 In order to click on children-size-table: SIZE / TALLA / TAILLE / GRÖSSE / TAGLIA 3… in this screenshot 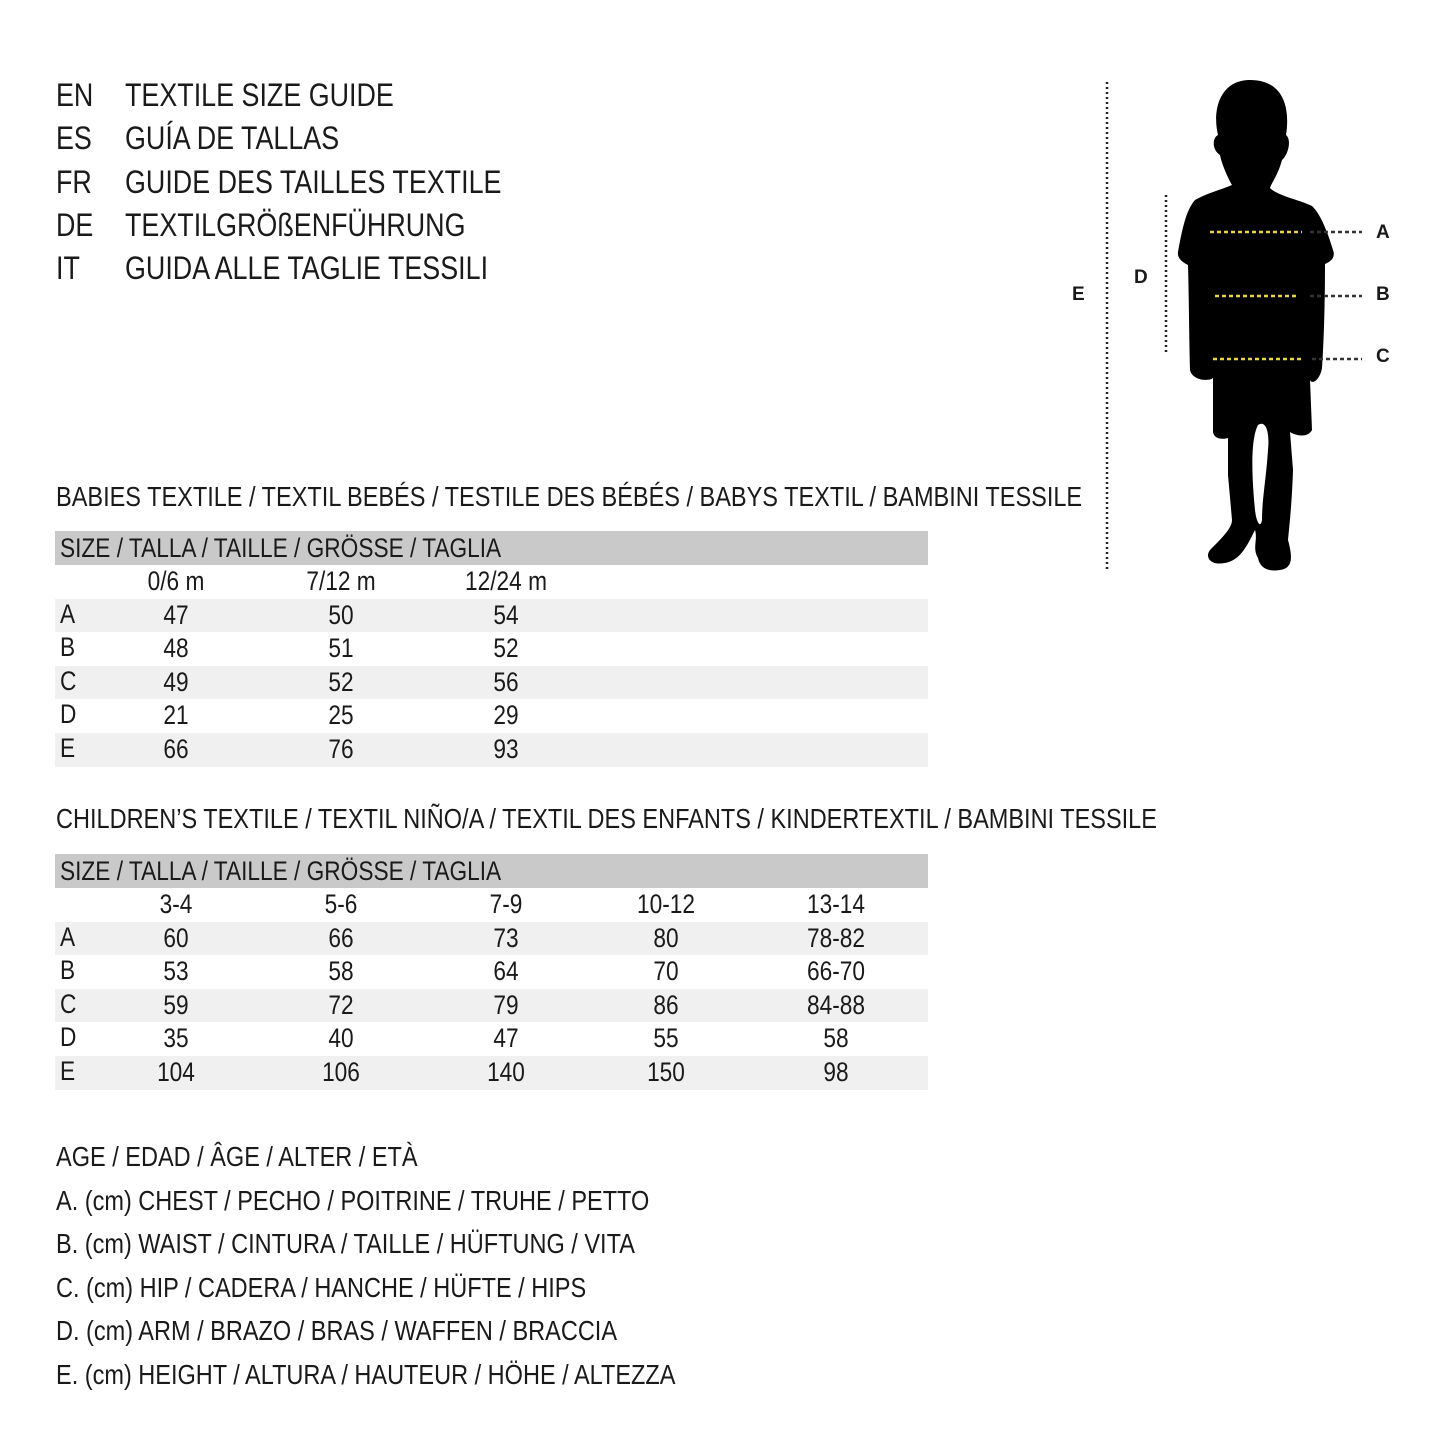, I will do `click(491, 972)`.